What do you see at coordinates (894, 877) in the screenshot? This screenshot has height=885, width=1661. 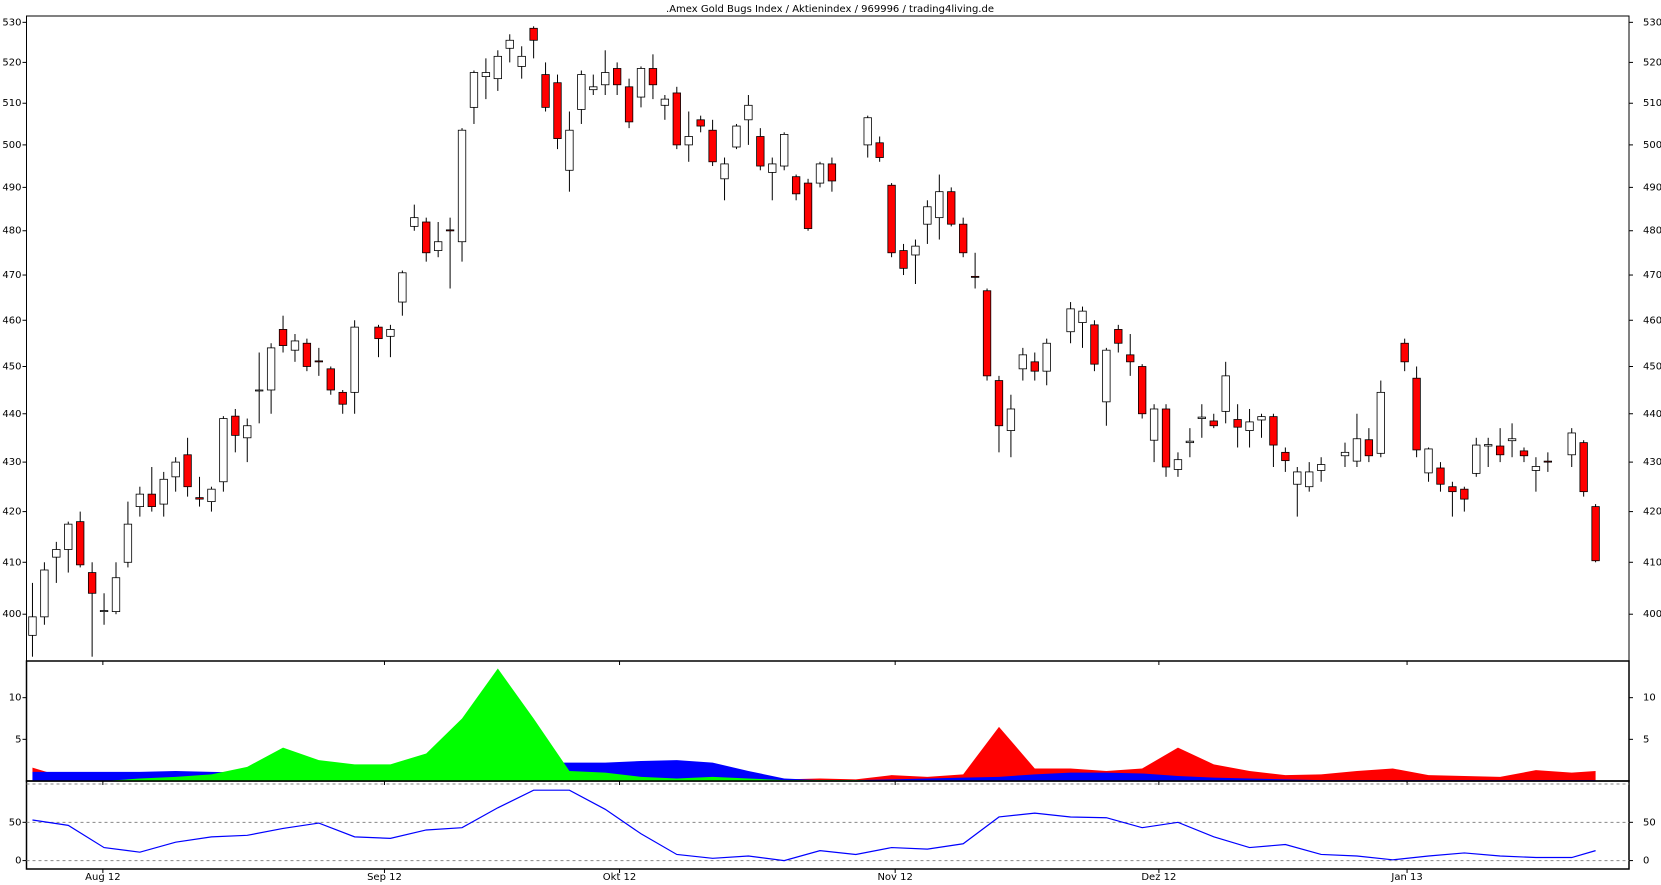 I see `x-tick-label: Nov 12` at bounding box center [894, 877].